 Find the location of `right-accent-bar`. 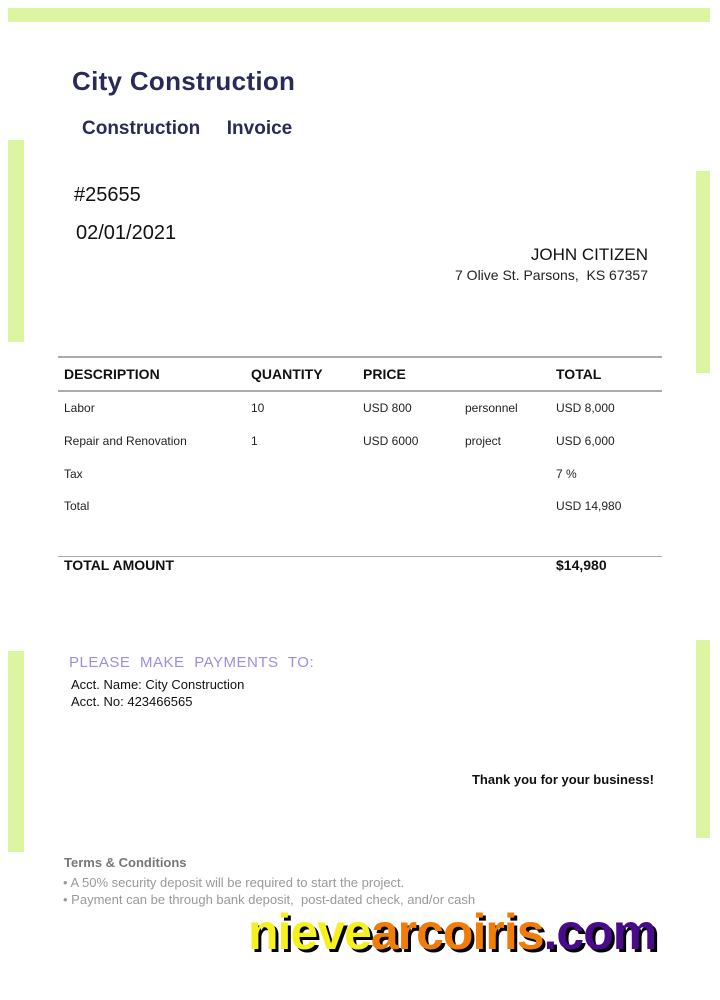

right-accent-bar is located at coordinates (703, 272).